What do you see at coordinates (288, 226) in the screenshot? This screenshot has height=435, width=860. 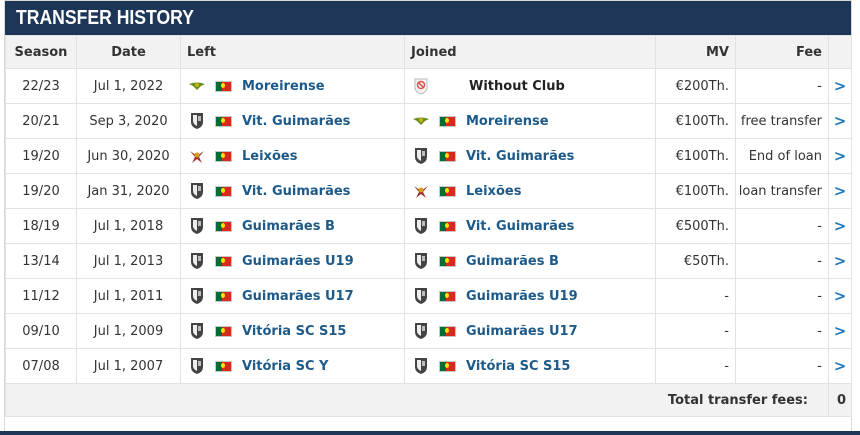 I see `left-club-link: Guimarães B` at bounding box center [288, 226].